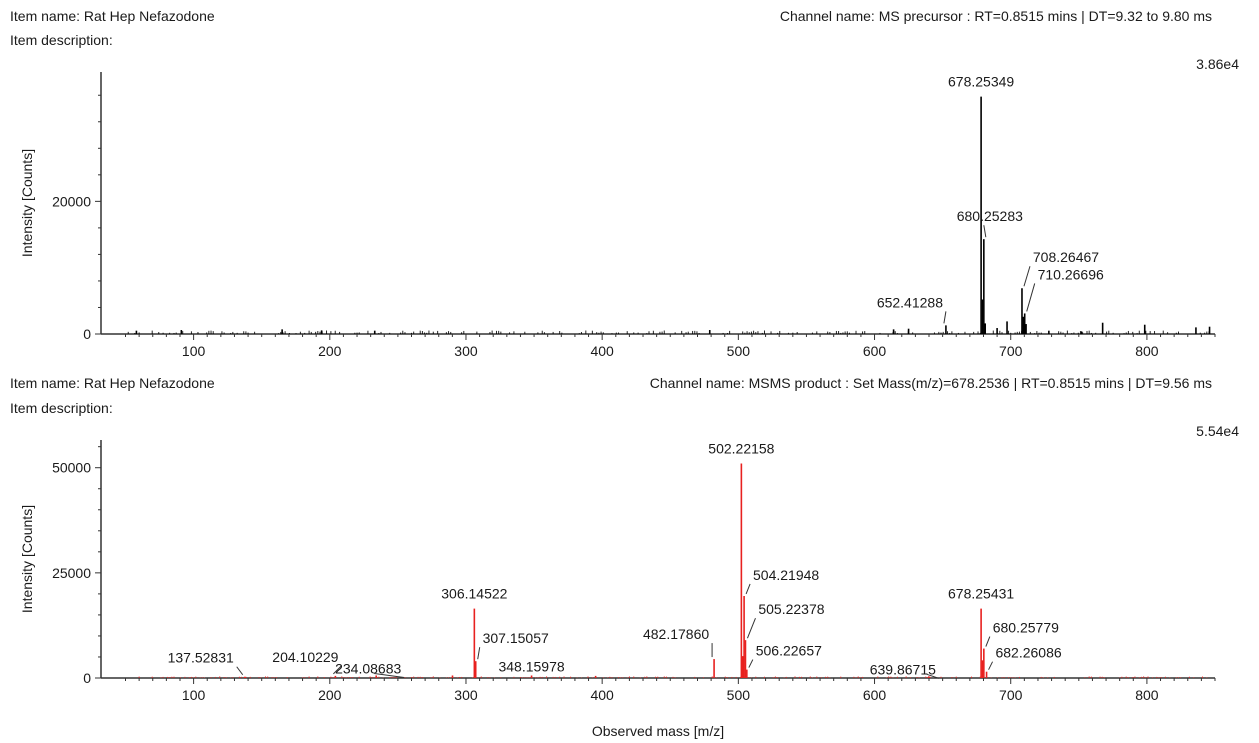 The image size is (1259, 743). I want to click on y-tick-label: 25000, so click(71, 573).